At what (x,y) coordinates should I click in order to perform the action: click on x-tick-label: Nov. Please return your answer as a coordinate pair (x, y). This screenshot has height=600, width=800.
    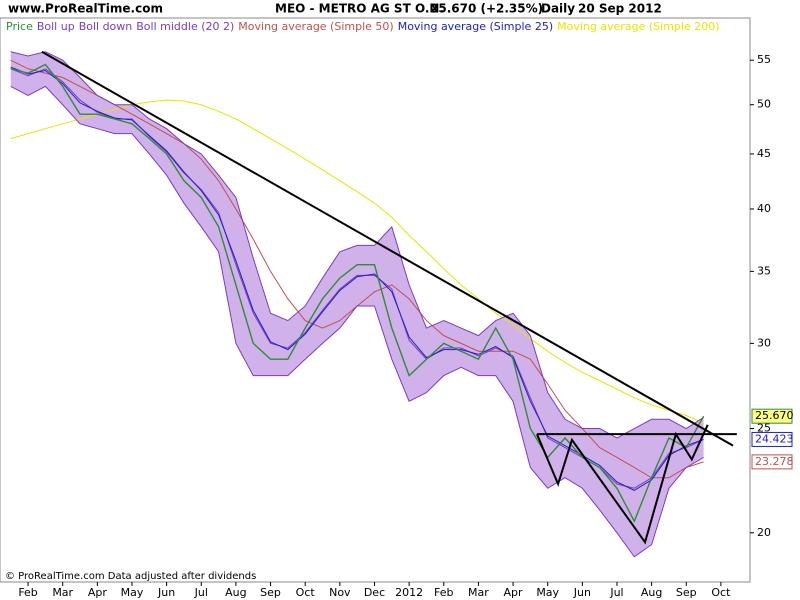
    Looking at the image, I should click on (340, 592).